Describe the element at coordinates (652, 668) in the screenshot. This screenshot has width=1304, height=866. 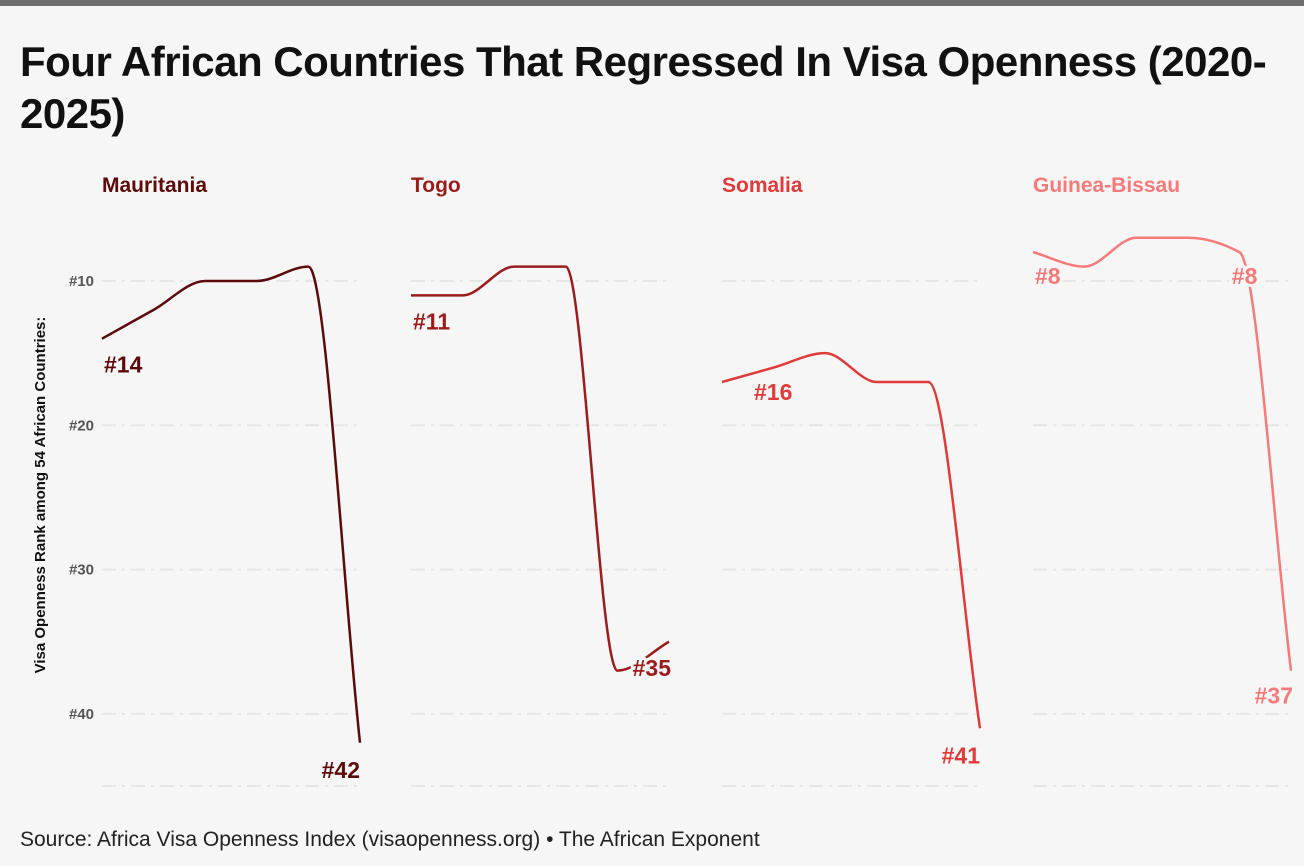
I see `end-value-label: #35` at that location.